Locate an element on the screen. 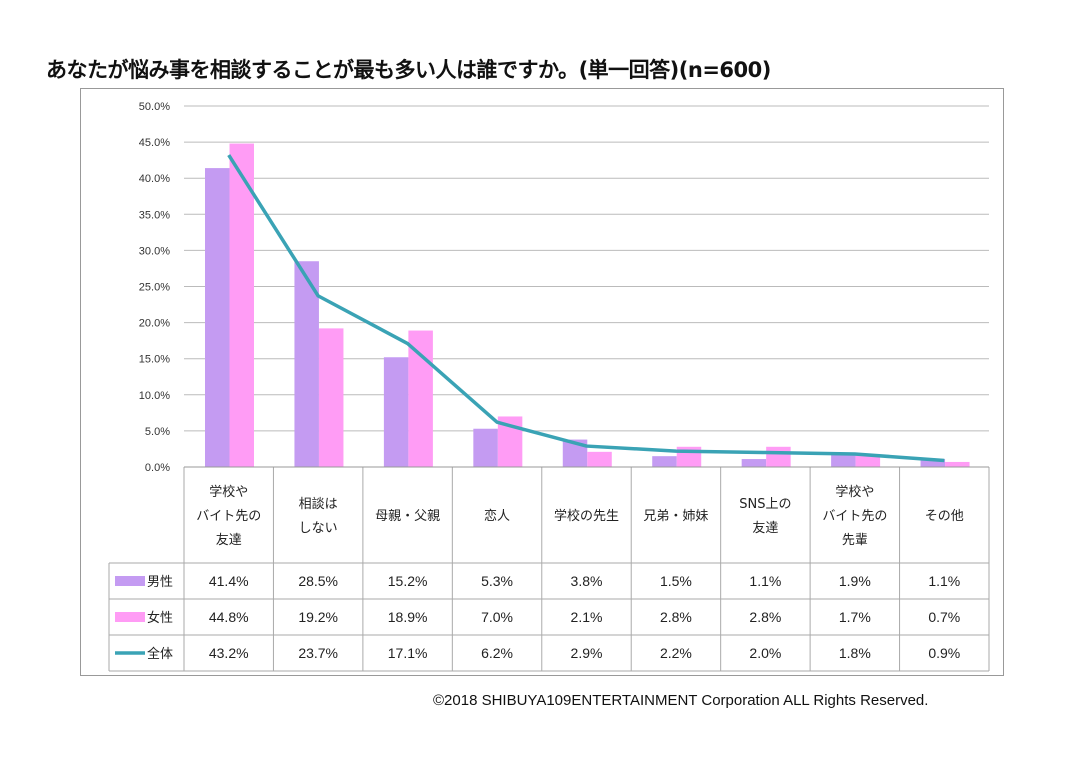  y-tick-label: 0.0% is located at coordinates (157, 468).